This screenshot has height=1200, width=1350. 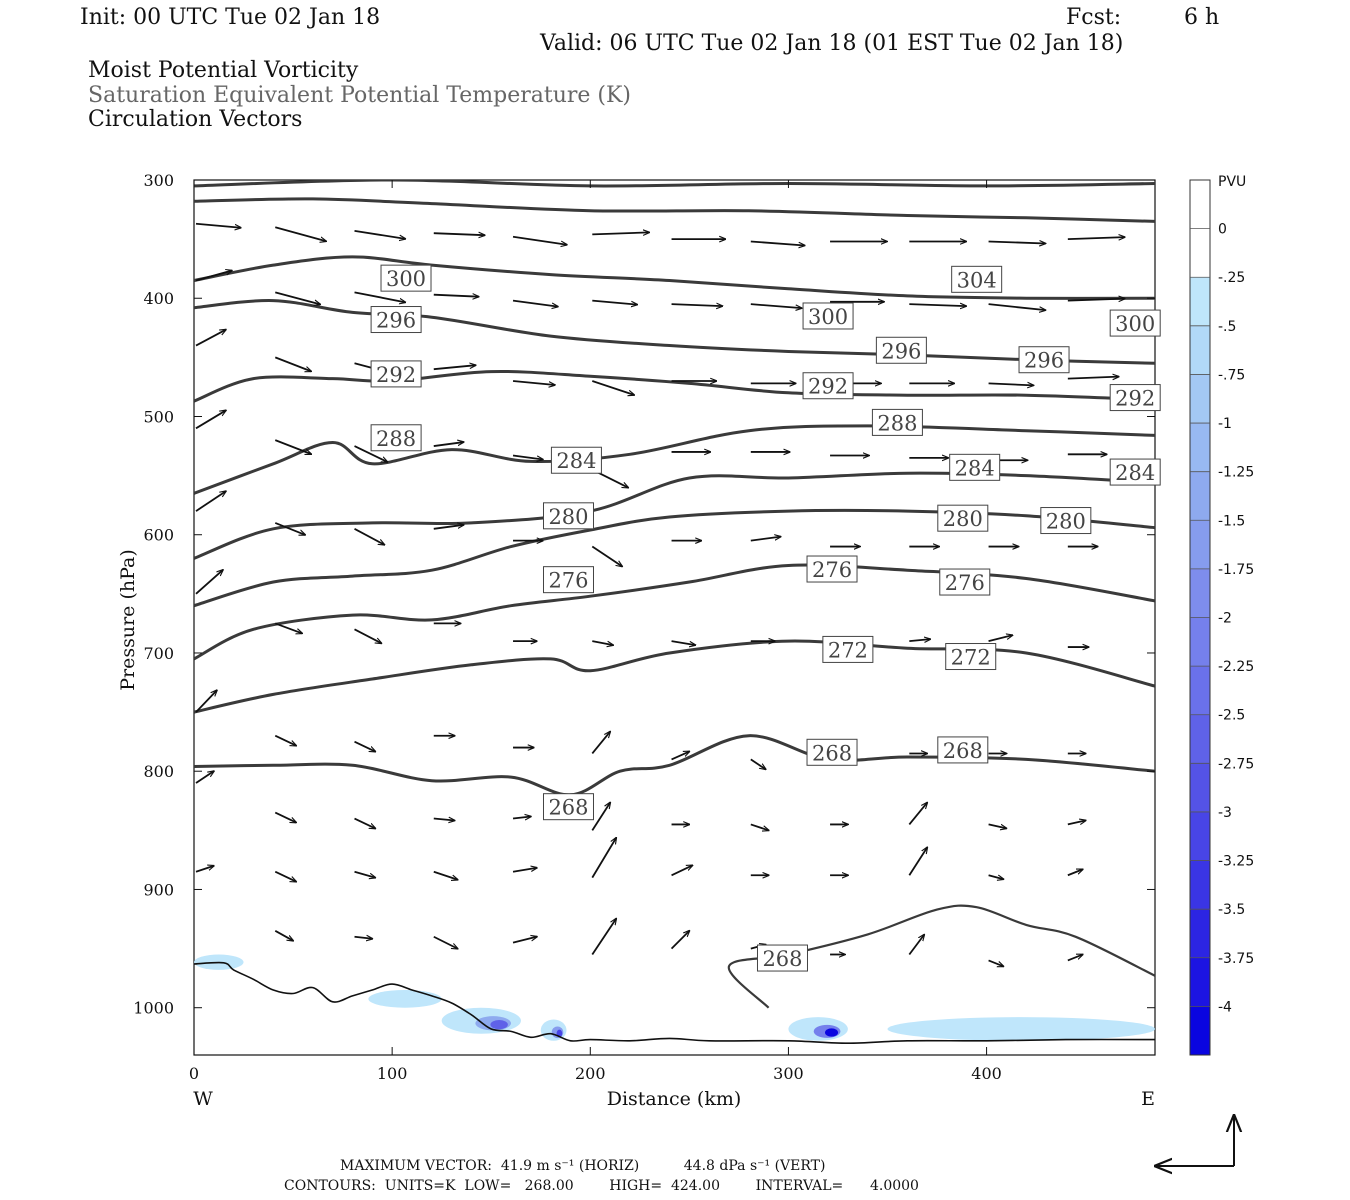 What do you see at coordinates (396, 321) in the screenshot?
I see `contour-label-text: 296` at bounding box center [396, 321].